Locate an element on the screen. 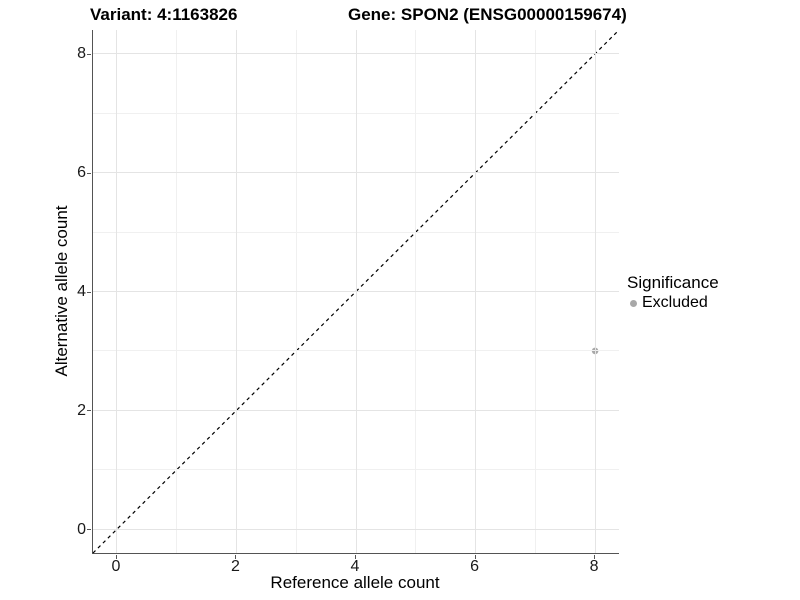  x-tick-label: 0 is located at coordinates (116, 566).